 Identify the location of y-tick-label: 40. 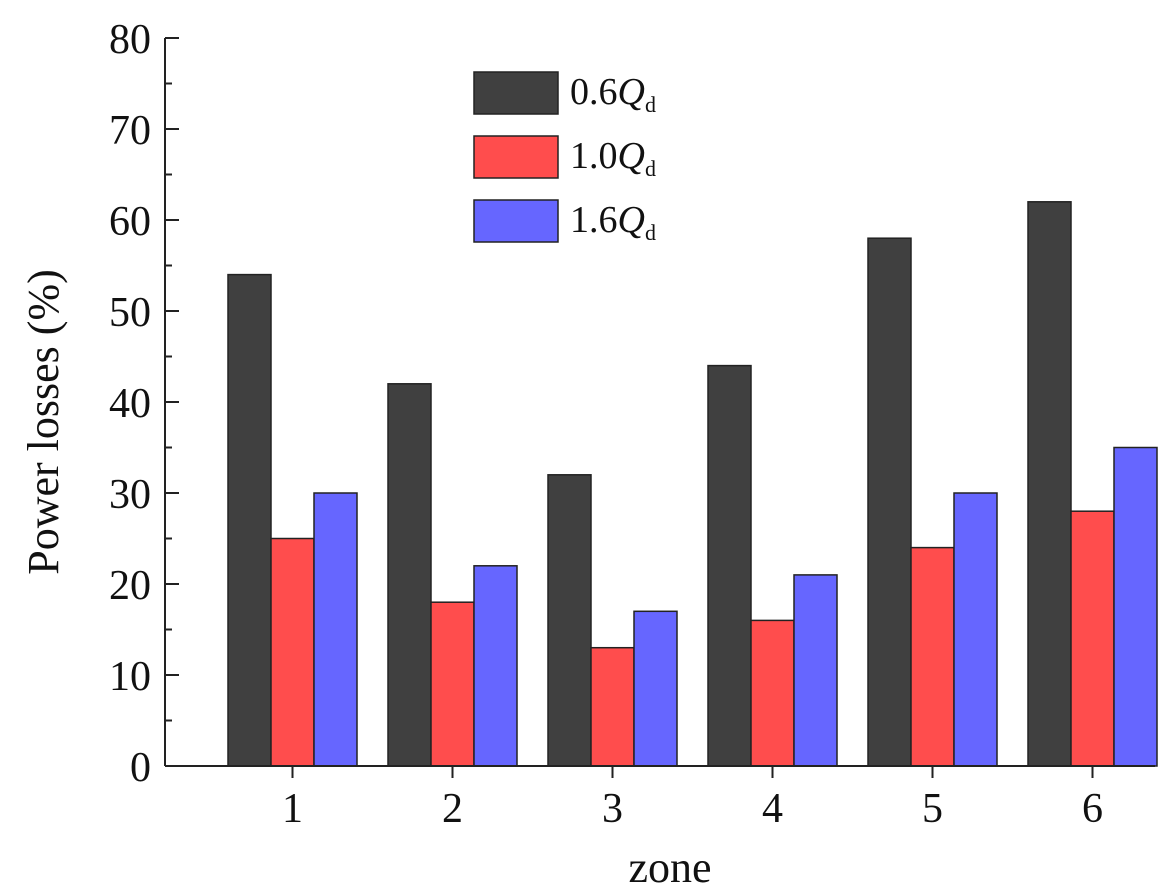
(130, 404).